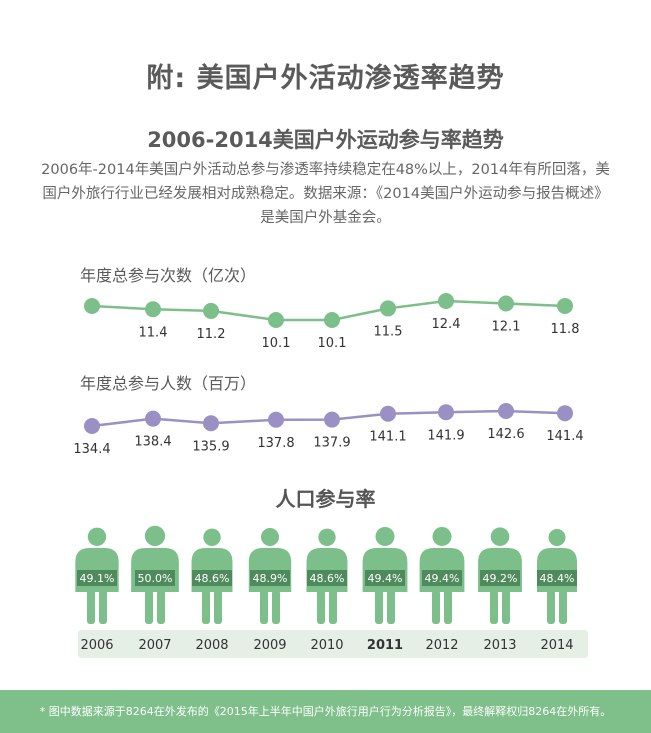 This screenshot has width=651, height=733. I want to click on year-tick-label: 2014, so click(556, 645).